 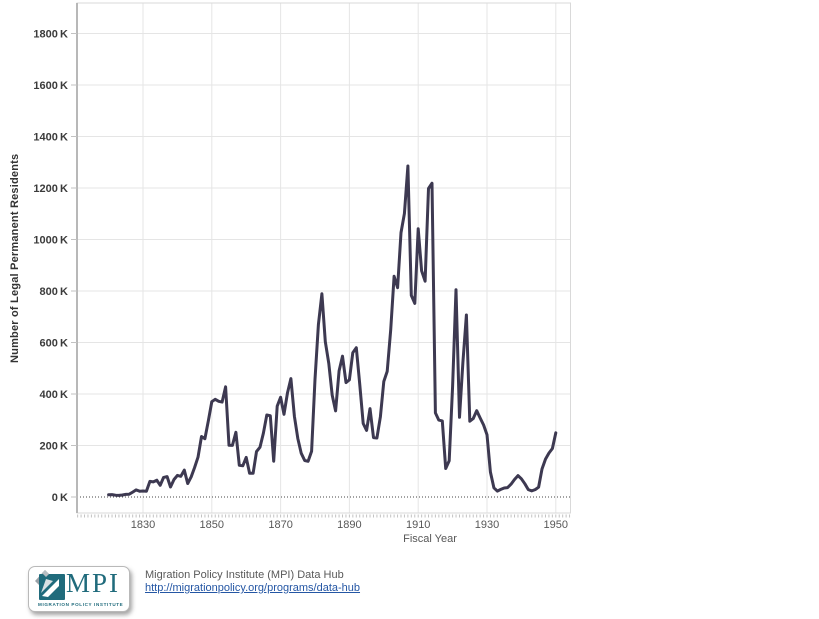 I want to click on y-tick-label: 1400 K, so click(x=50, y=138).